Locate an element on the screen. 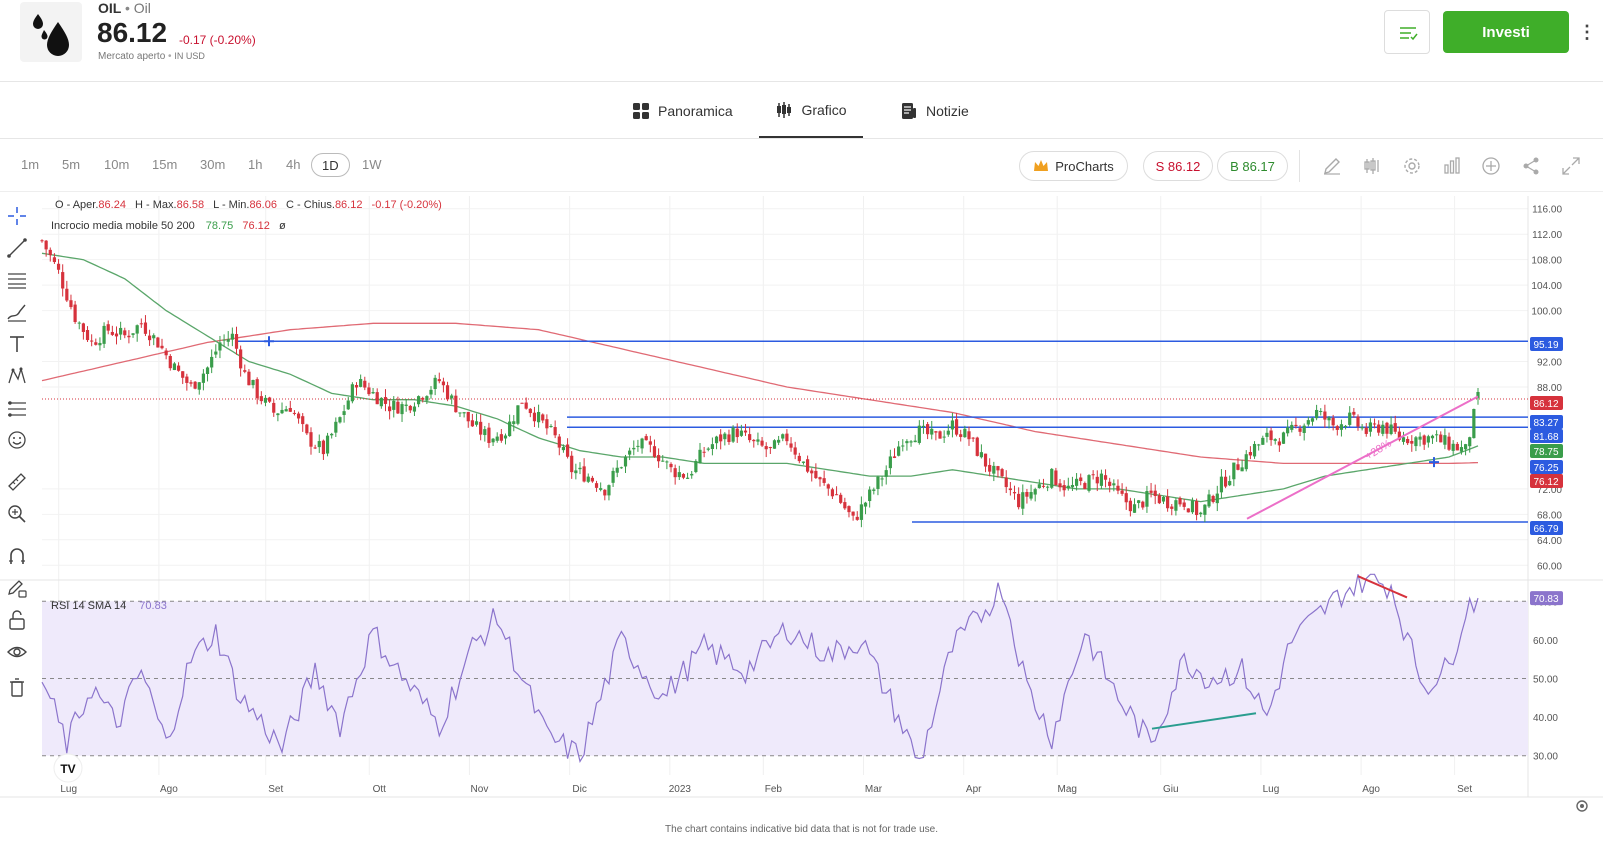 This screenshot has width=1603, height=845. pencil-icon is located at coordinates (1332, 166).